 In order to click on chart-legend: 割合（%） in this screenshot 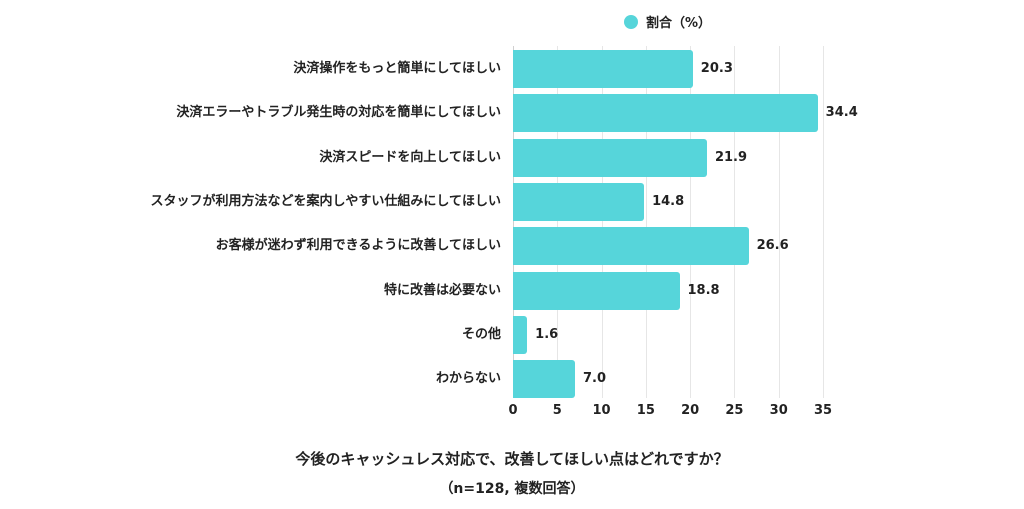, I will do `click(667, 21)`.